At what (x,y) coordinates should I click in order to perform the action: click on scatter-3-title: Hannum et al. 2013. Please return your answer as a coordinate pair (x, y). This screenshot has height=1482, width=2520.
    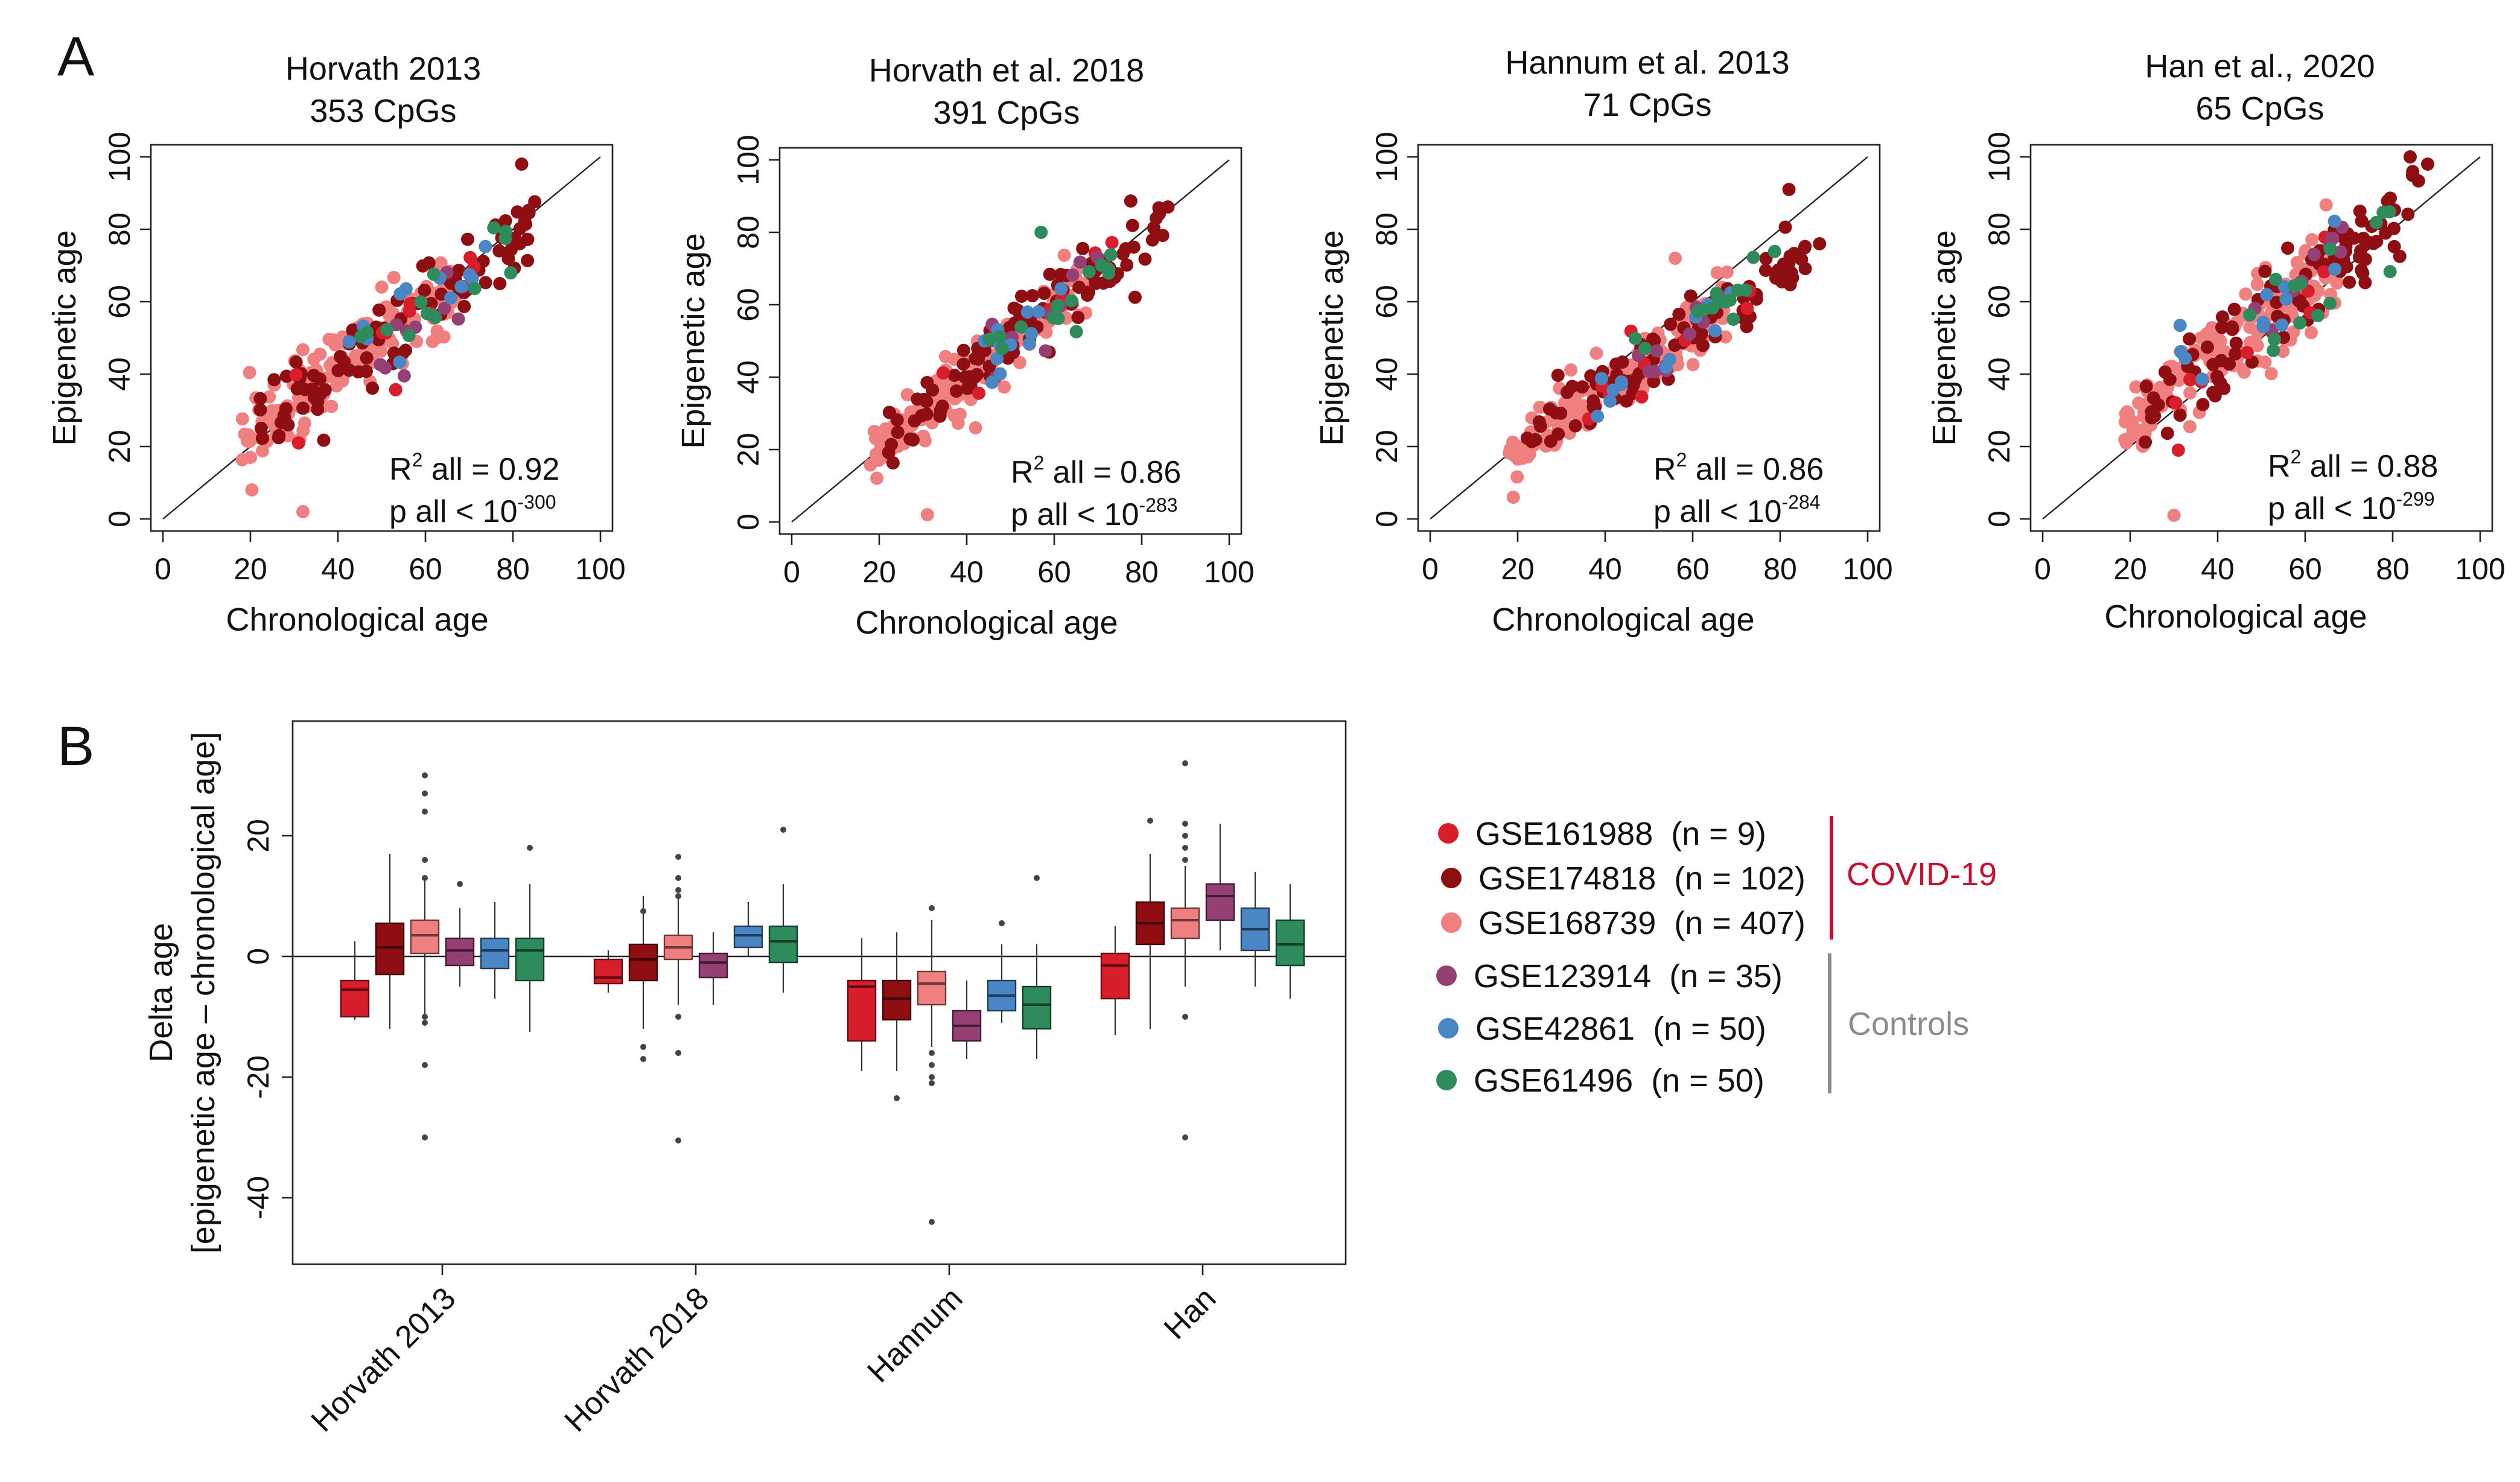
    Looking at the image, I should click on (1647, 63).